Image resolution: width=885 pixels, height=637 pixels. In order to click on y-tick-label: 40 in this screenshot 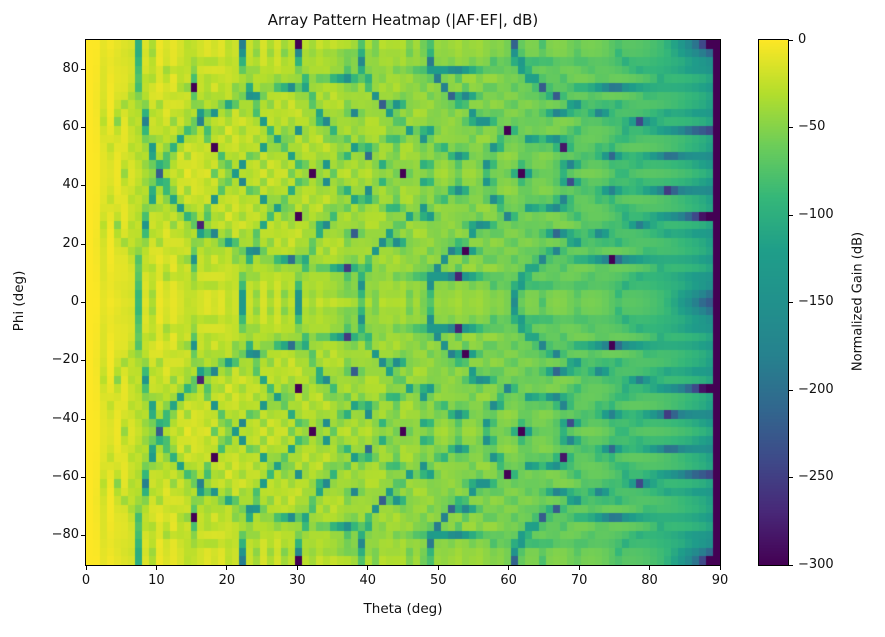, I will do `click(70, 185)`.